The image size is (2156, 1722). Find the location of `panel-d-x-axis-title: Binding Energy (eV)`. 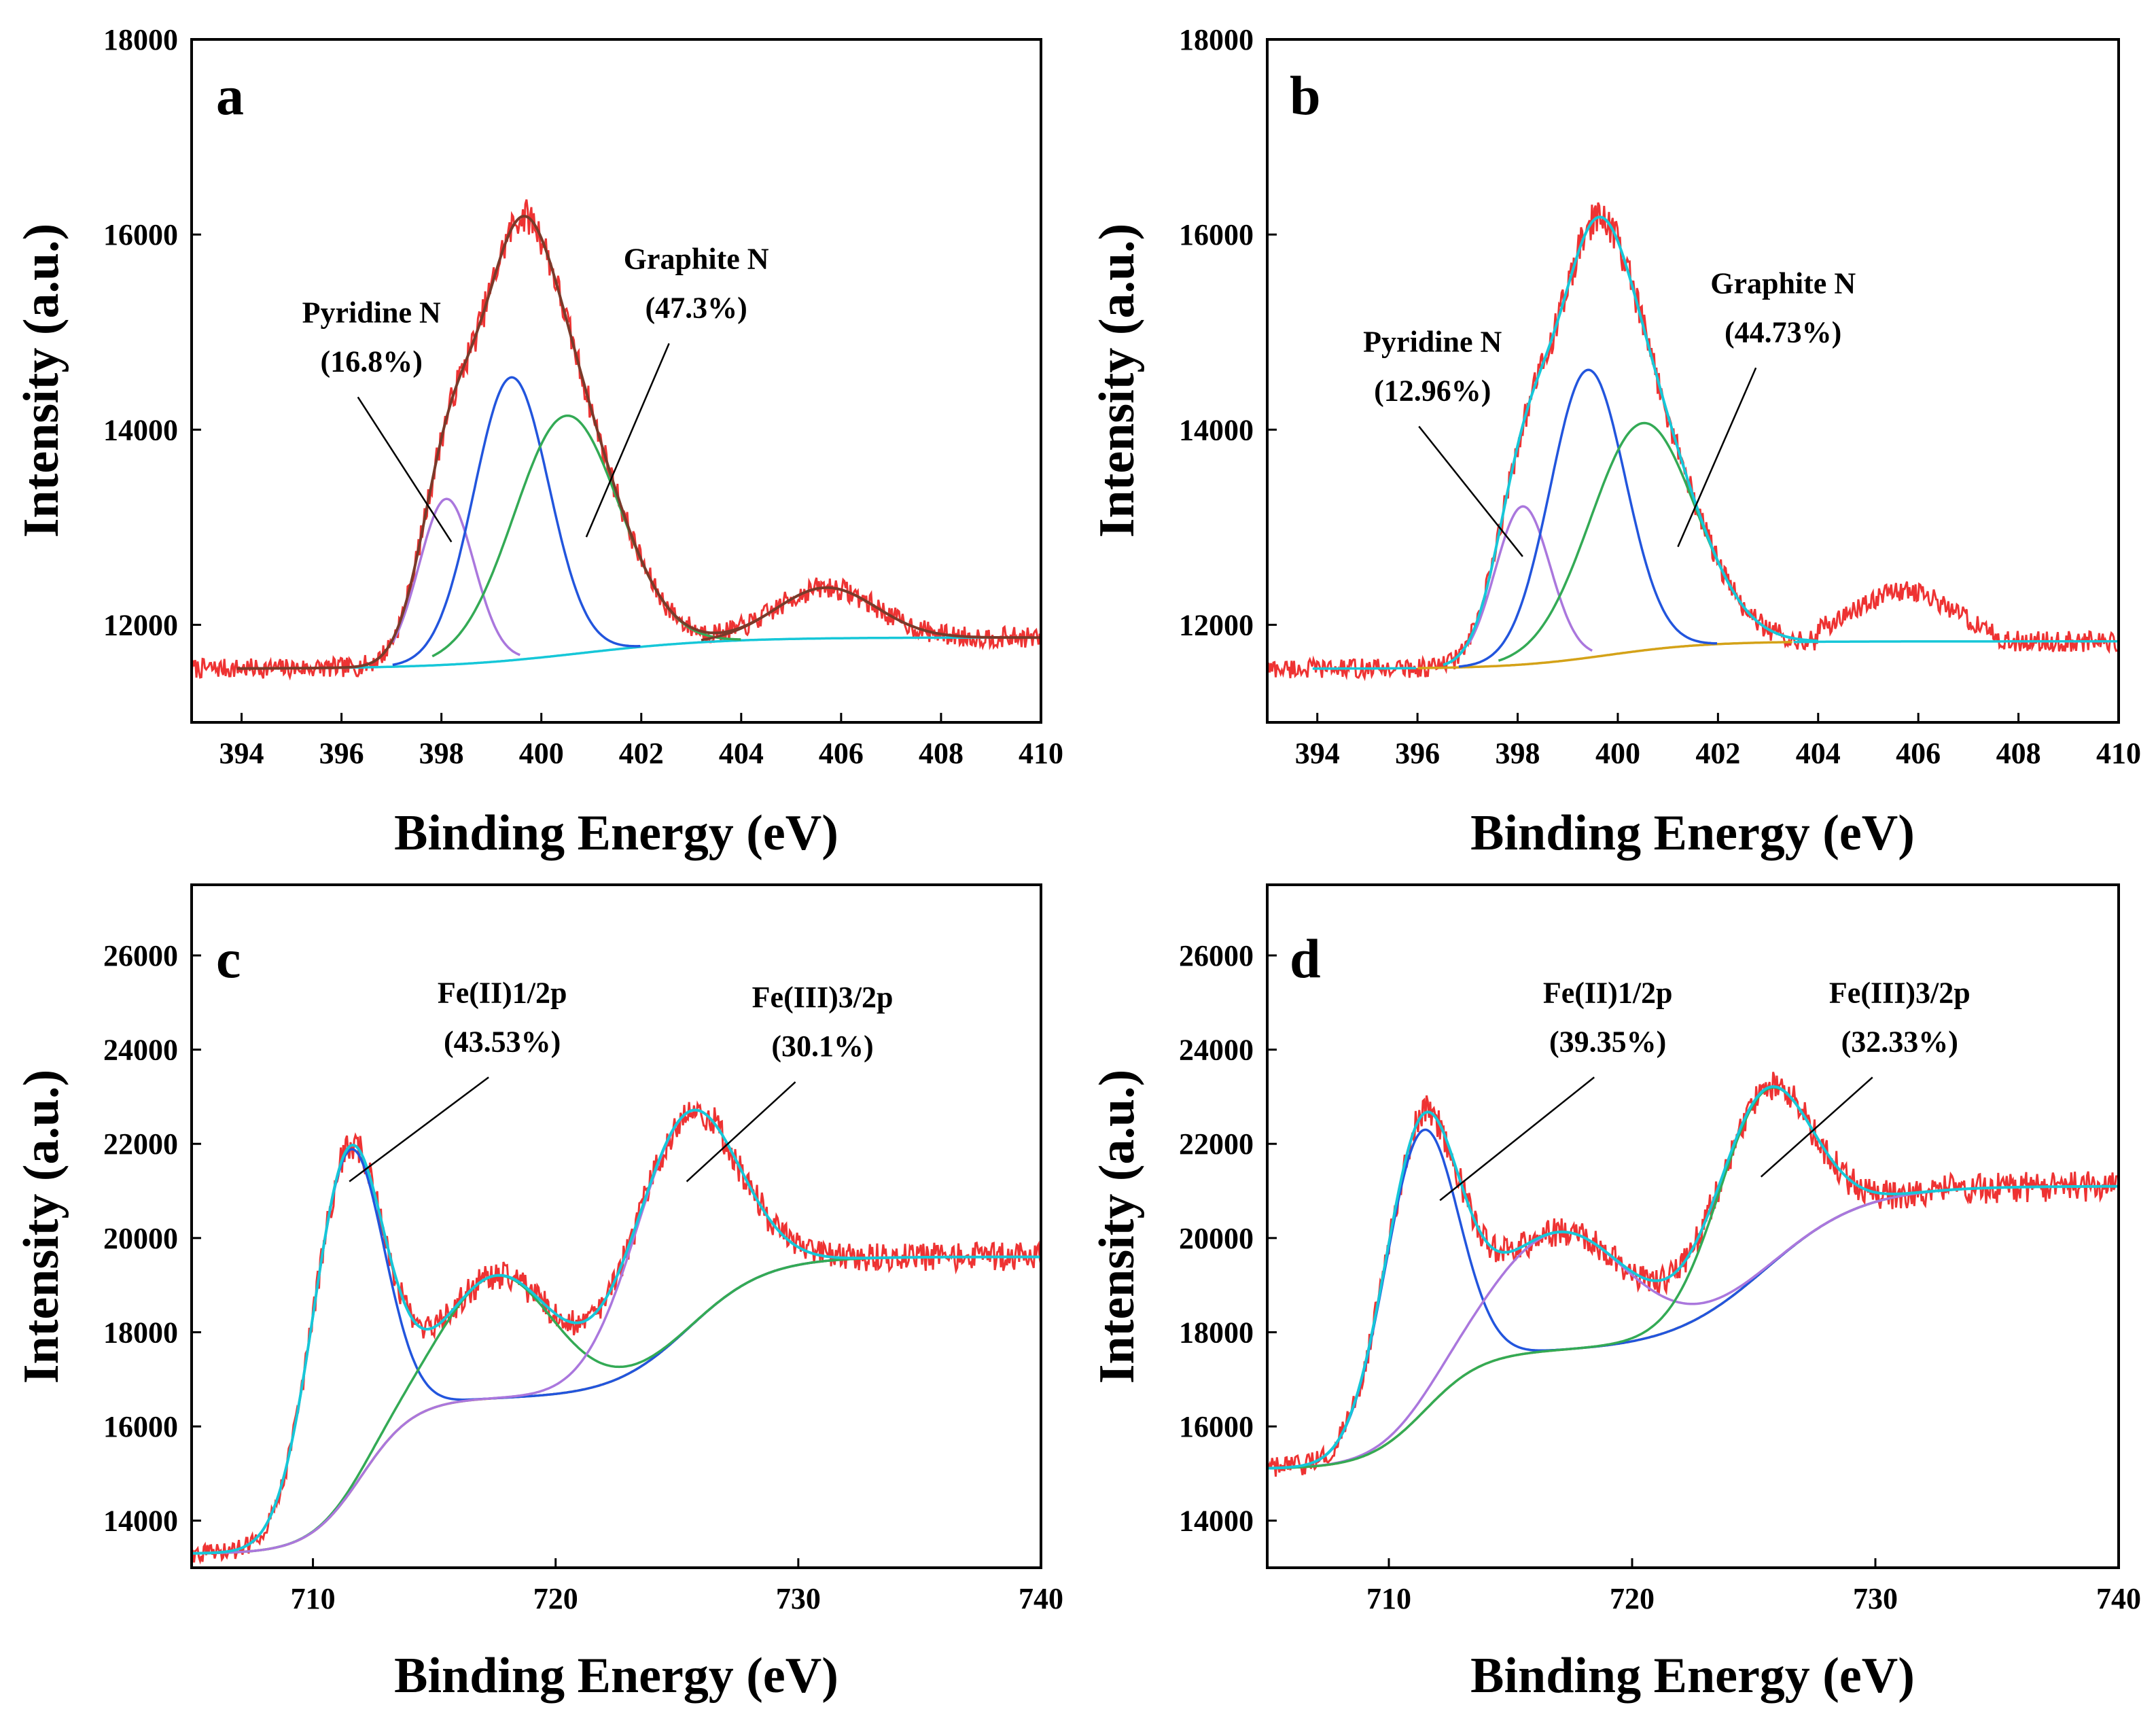

panel-d-x-axis-title: Binding Energy (eV) is located at coordinates (1693, 1676).